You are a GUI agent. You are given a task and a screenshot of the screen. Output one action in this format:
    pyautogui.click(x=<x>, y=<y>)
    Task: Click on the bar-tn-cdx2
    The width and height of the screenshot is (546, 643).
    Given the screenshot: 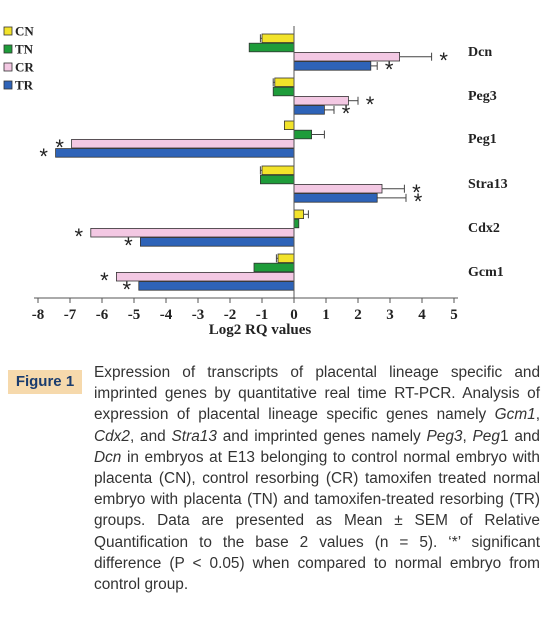 What is the action you would take?
    pyautogui.click(x=296, y=223)
    